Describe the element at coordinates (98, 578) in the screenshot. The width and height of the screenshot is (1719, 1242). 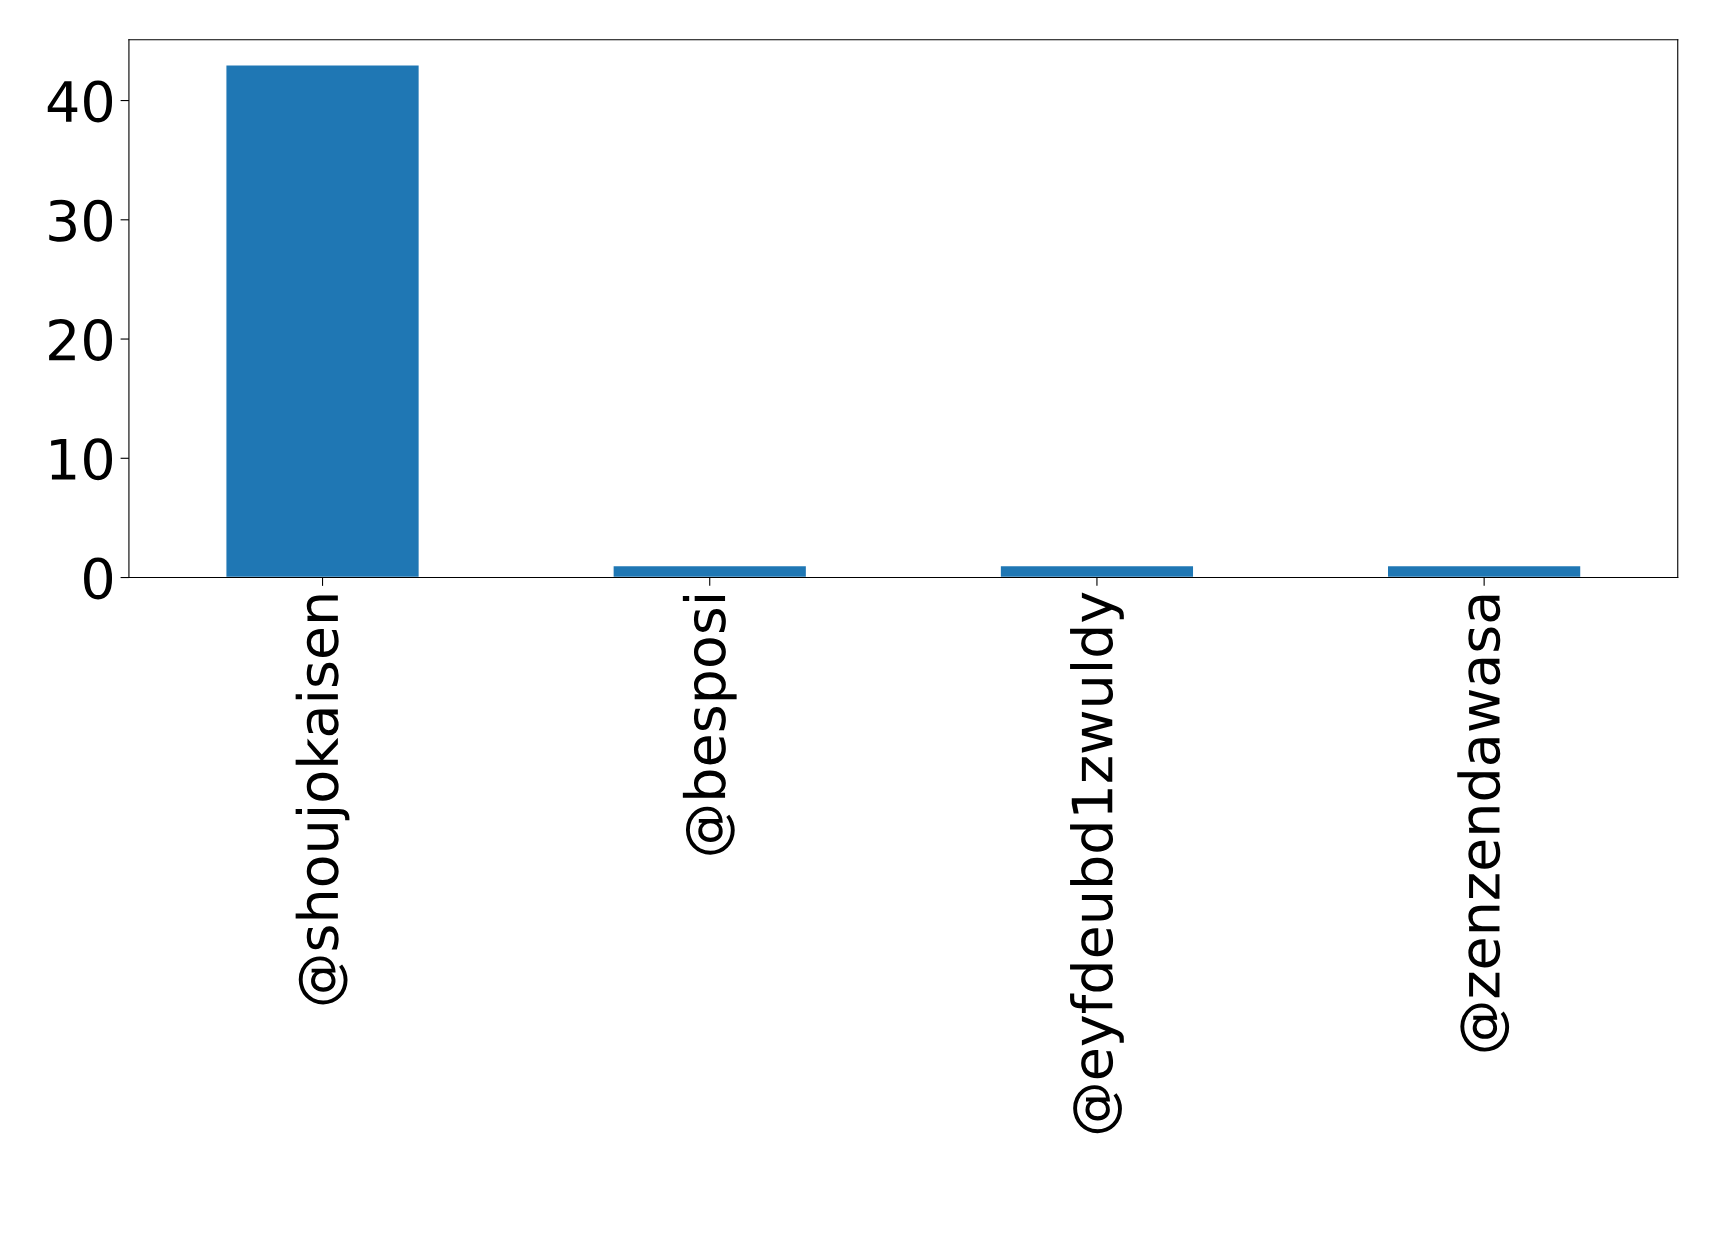
I see `y-tick-label: 0` at that location.